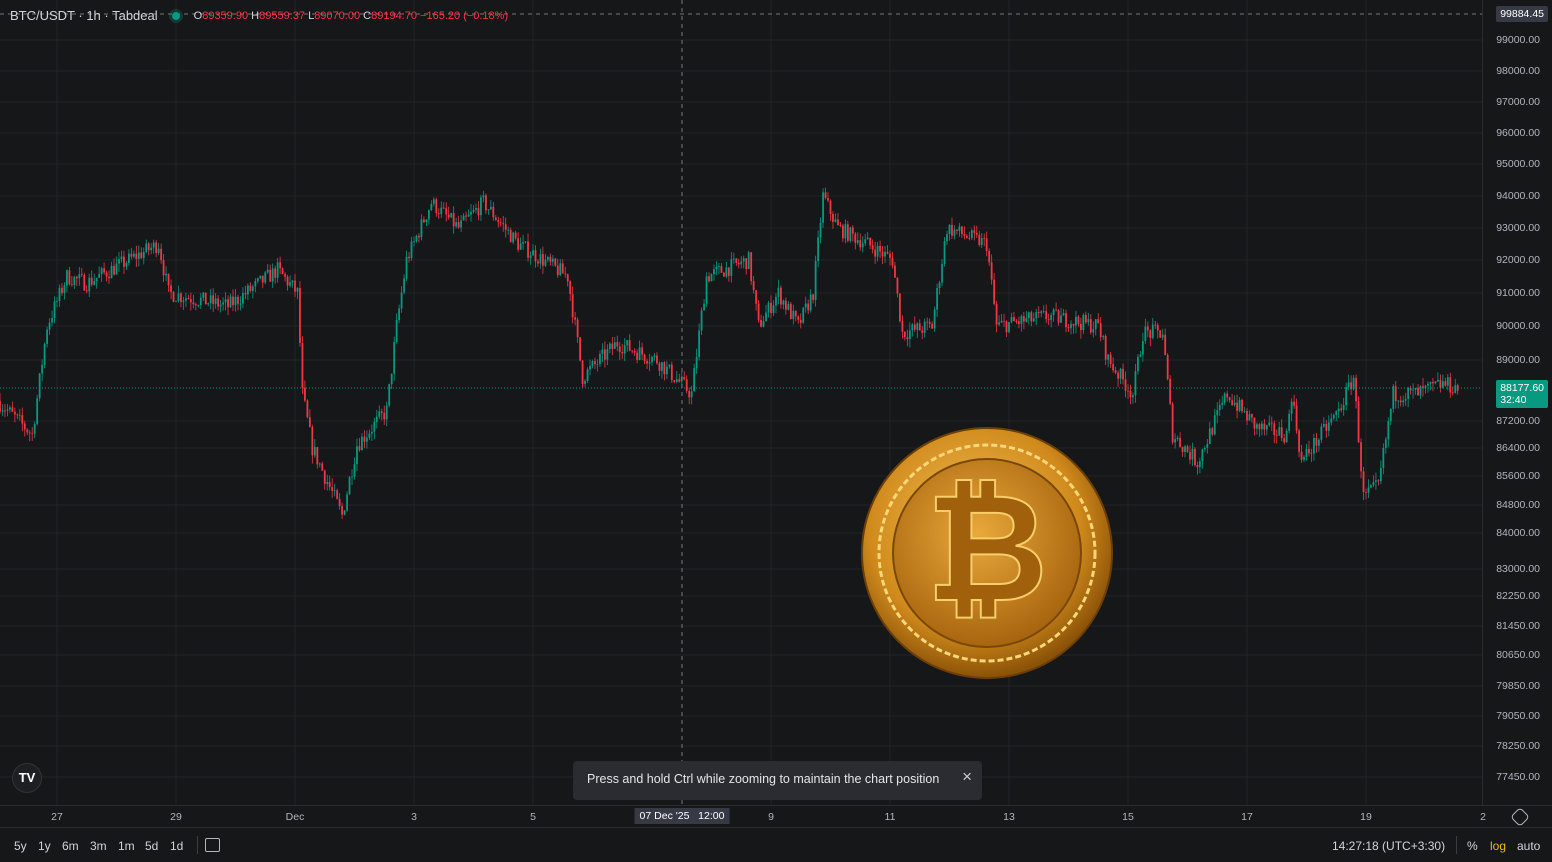 Image resolution: width=1552 pixels, height=862 pixels. Describe the element at coordinates (1518, 596) in the screenshot. I see `price-tick-label: 82250.00` at that location.